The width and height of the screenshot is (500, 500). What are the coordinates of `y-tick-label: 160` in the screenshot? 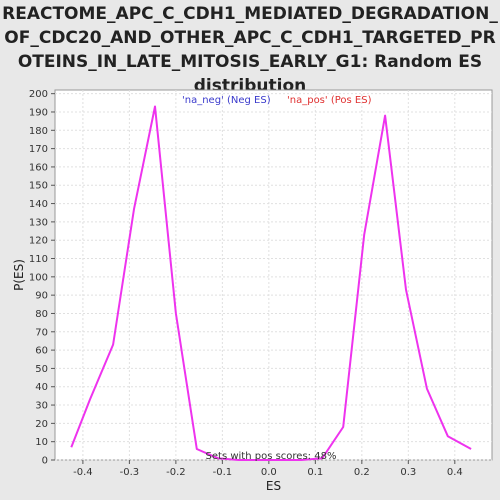 It's located at (38, 167).